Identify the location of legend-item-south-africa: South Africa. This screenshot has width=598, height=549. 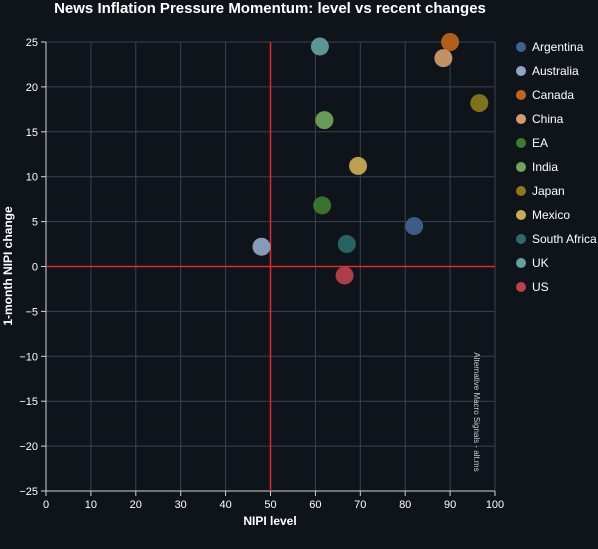
(556, 239).